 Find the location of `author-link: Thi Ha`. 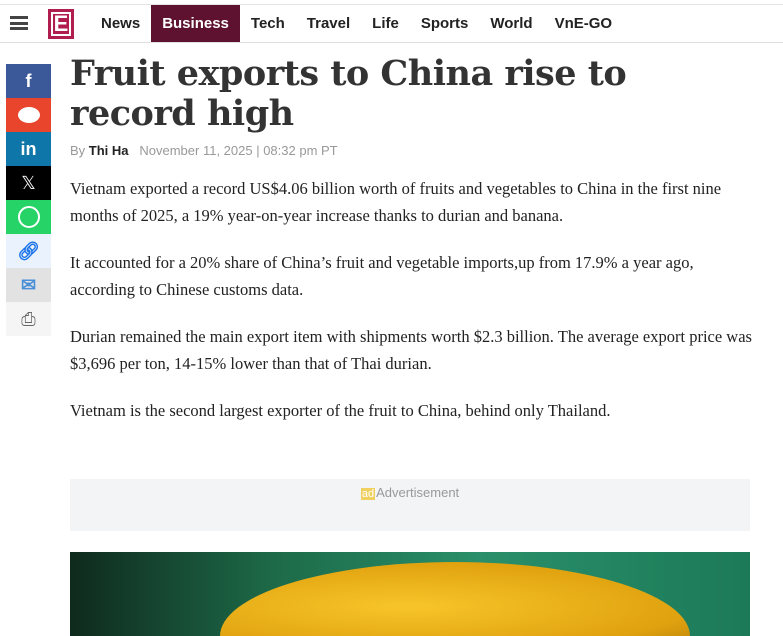

author-link: Thi Ha is located at coordinates (108, 150).